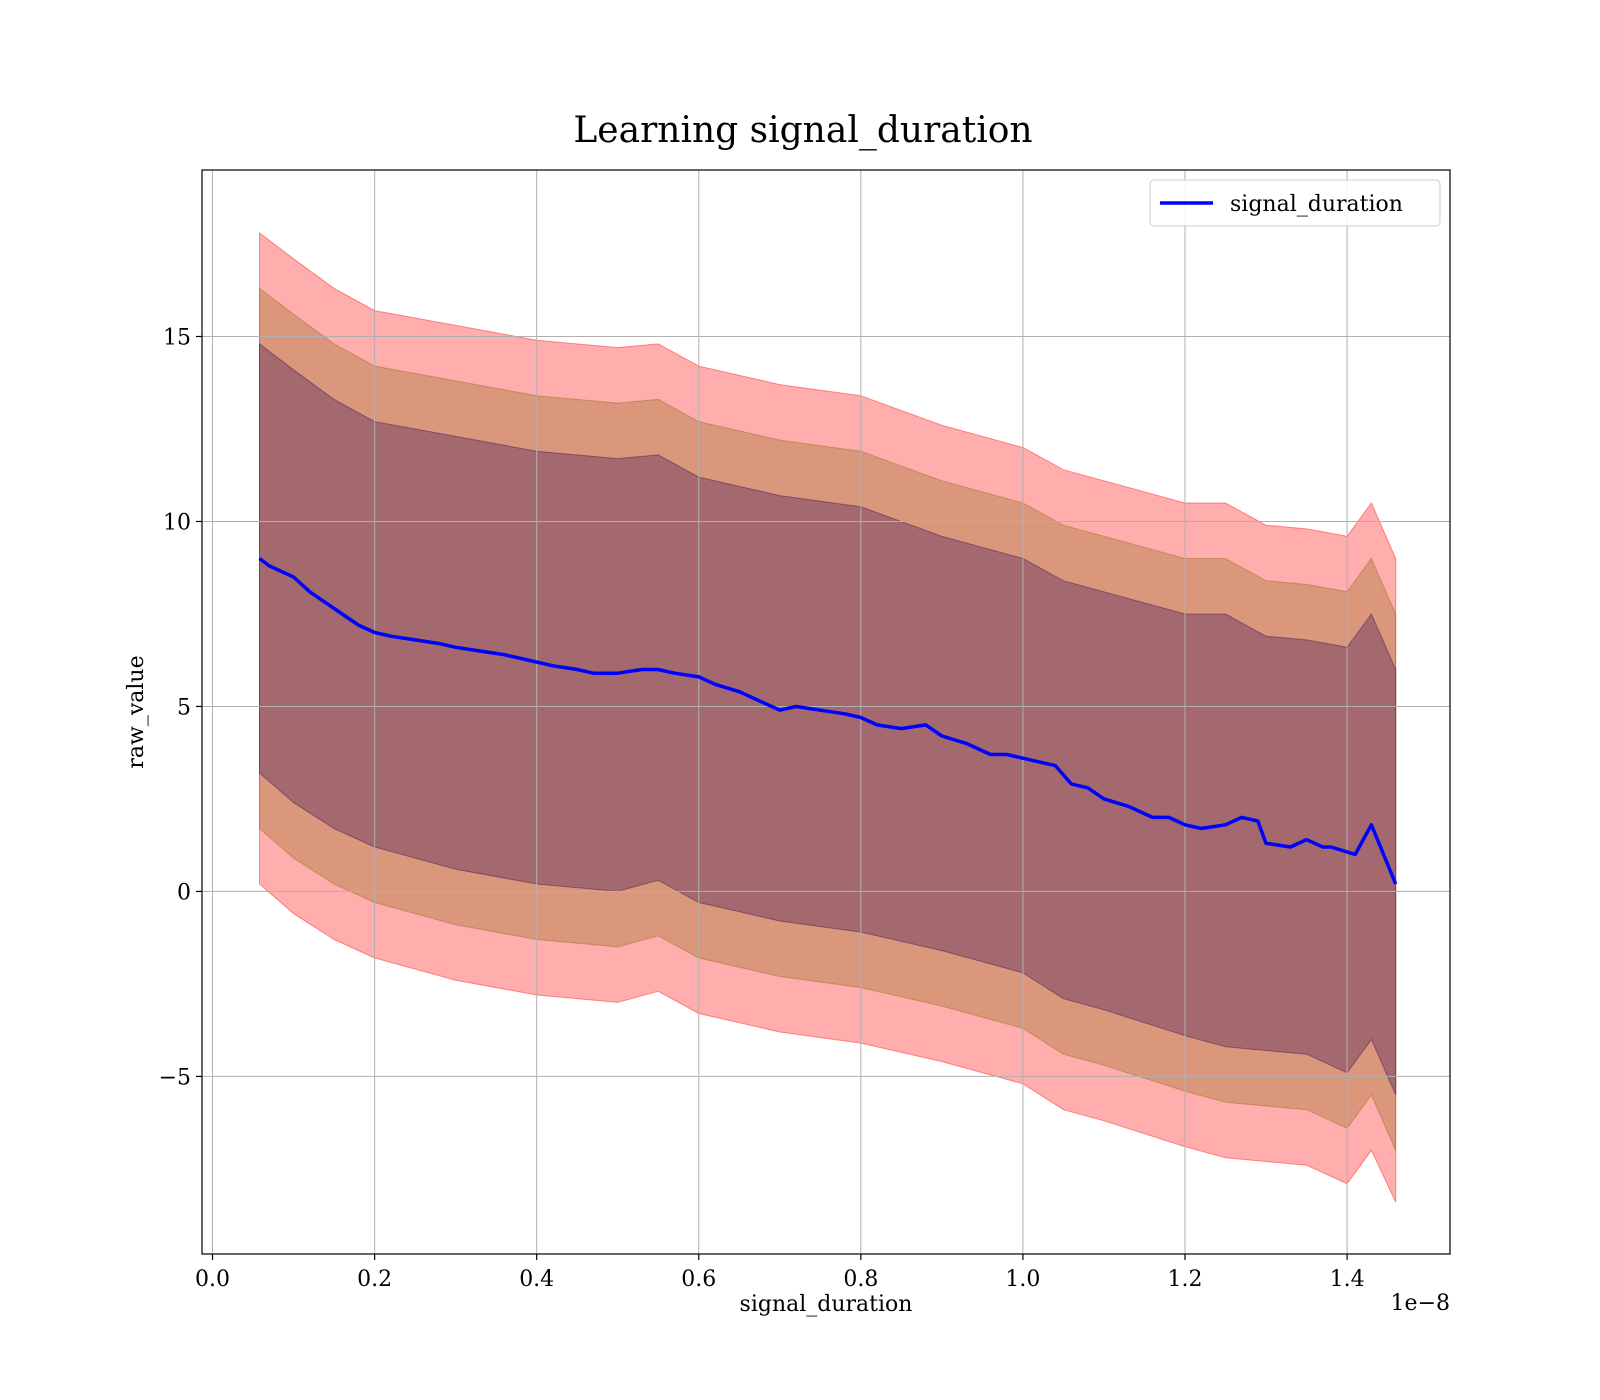 The image size is (1600, 1400). What do you see at coordinates (374, 1279) in the screenshot?
I see `x-tick-label-1: 0.2` at bounding box center [374, 1279].